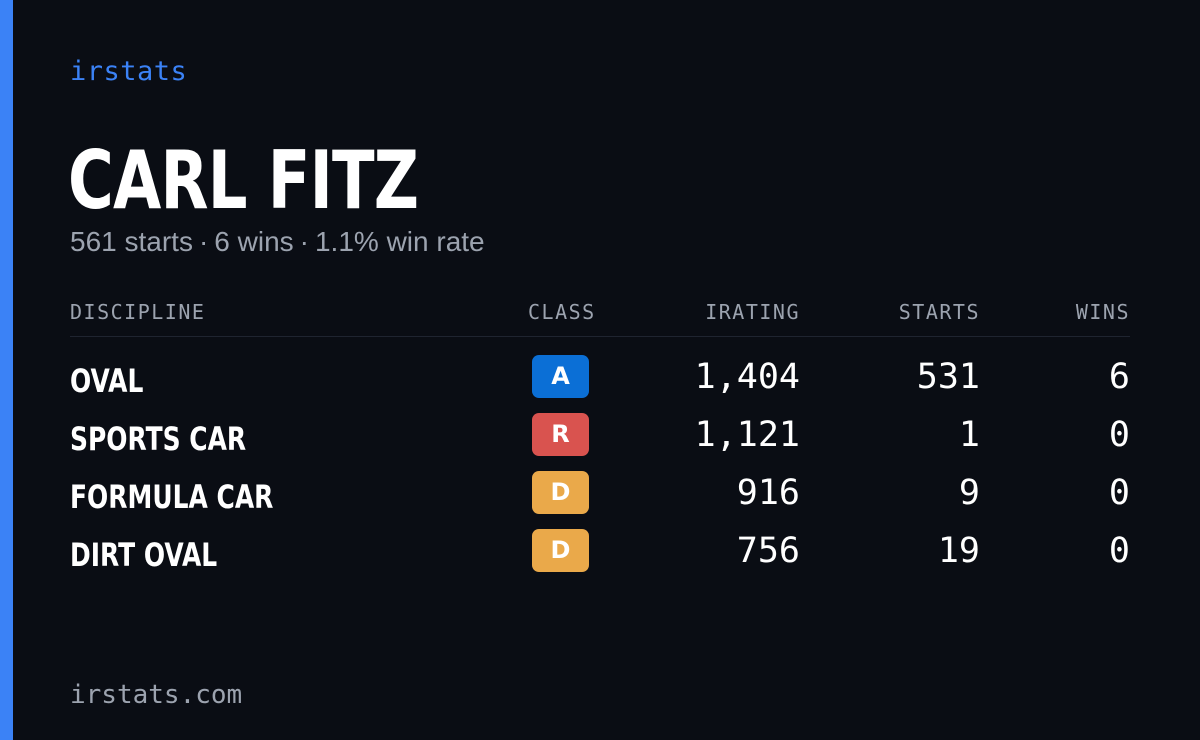 The height and width of the screenshot is (740, 1200). Describe the element at coordinates (254, 241) in the screenshot. I see `wins-summary: 6 wins` at that location.